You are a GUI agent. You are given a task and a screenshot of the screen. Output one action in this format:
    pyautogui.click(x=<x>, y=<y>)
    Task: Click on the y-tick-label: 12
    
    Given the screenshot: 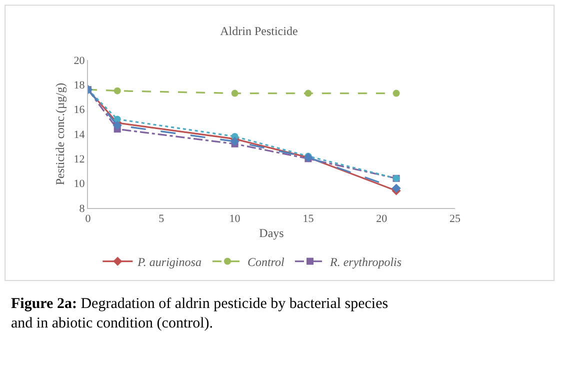 What is the action you would take?
    pyautogui.click(x=79, y=160)
    